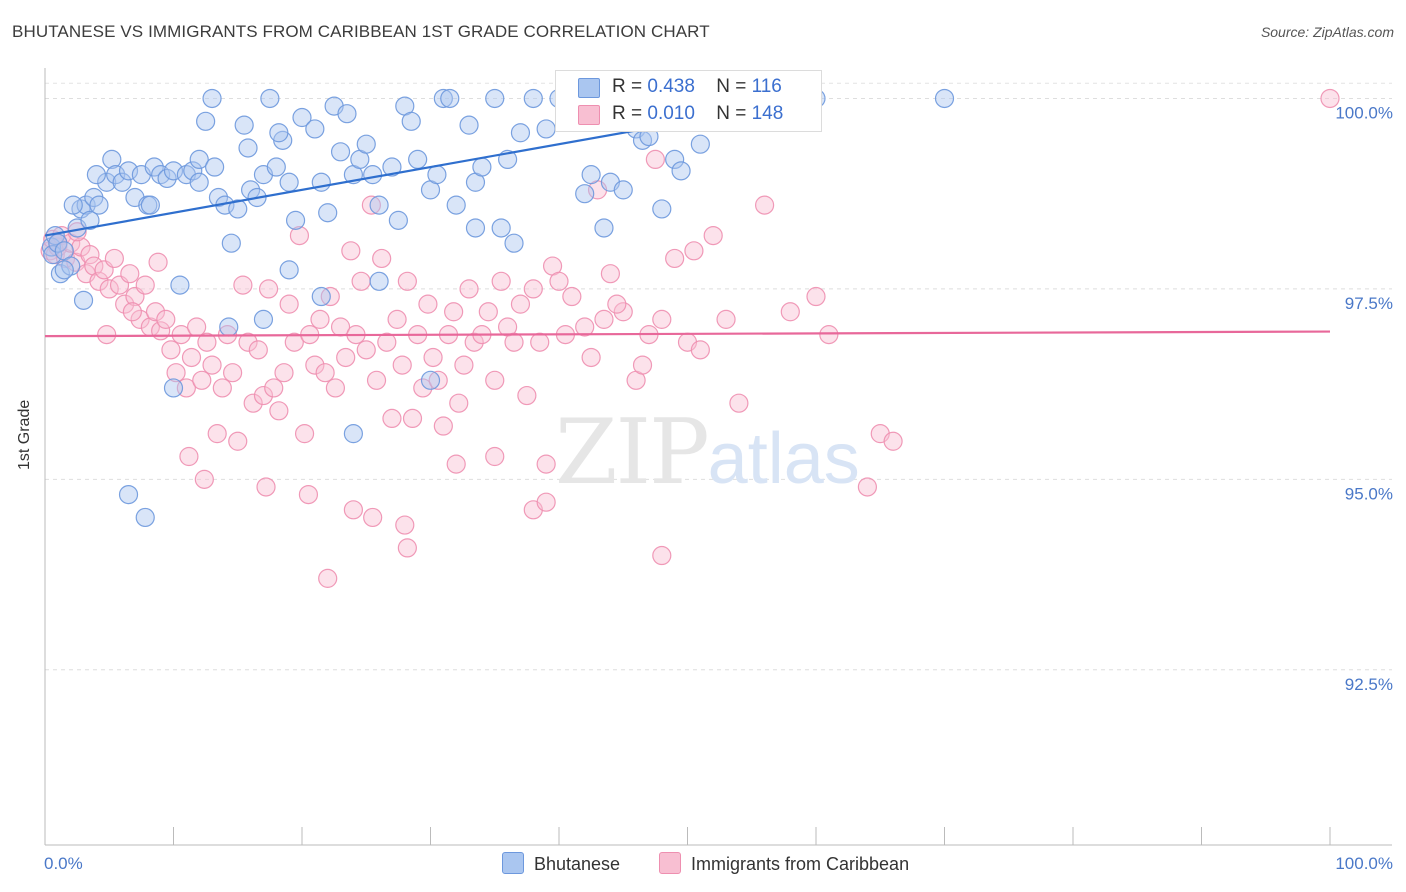 This screenshot has width=1406, height=892. Describe the element at coordinates (577, 864) in the screenshot. I see `bottom-legend-label: Bhutanese` at that location.